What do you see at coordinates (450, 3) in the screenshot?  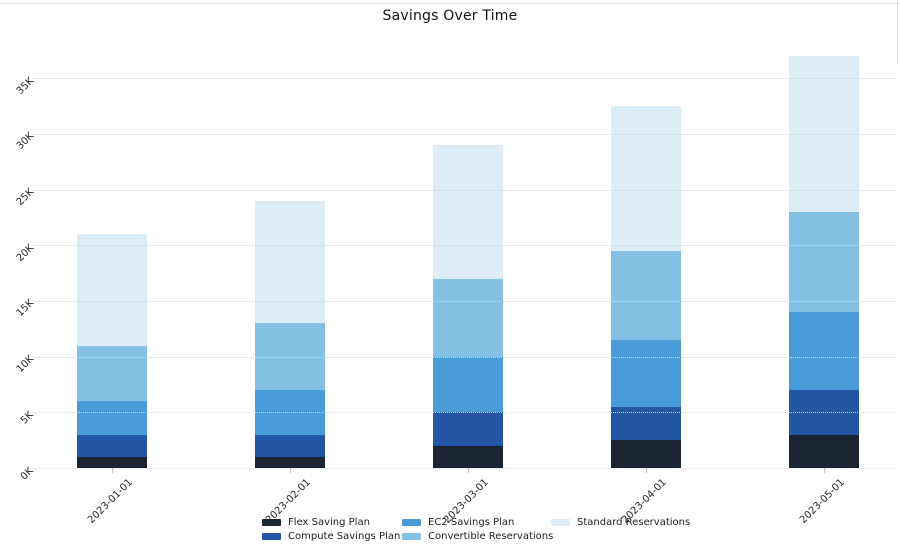 I see `top-border-line` at bounding box center [450, 3].